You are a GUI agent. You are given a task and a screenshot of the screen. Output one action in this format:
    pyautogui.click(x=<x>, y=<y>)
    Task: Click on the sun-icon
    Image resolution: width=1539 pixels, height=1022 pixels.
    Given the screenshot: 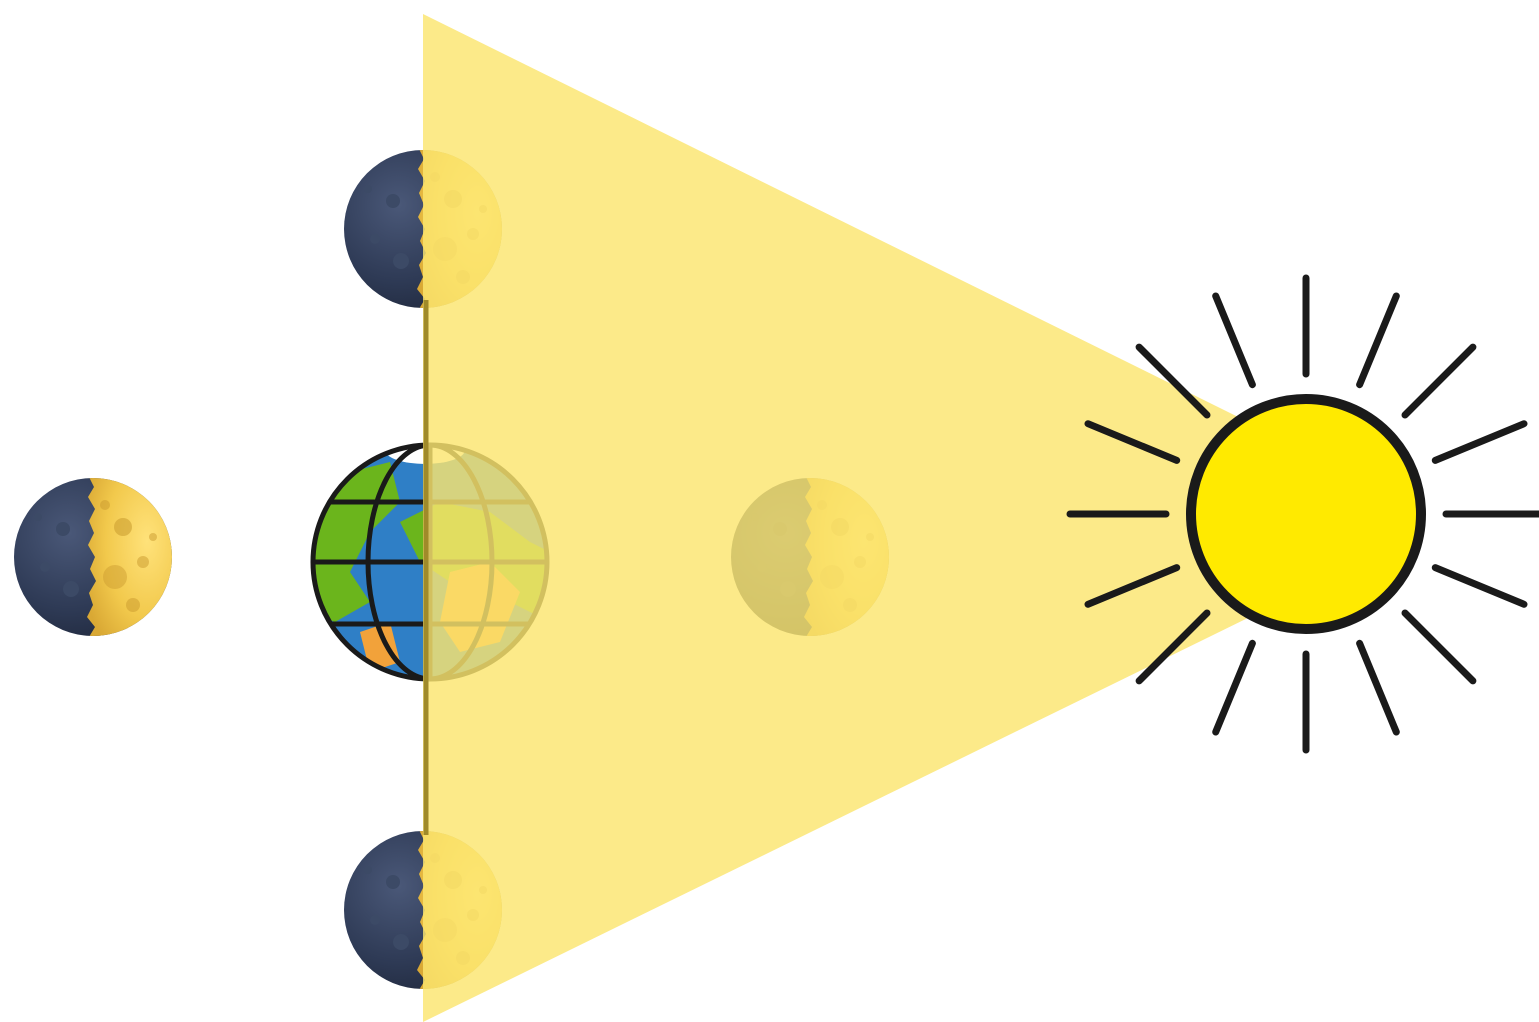 What is the action you would take?
    pyautogui.click(x=1302, y=514)
    